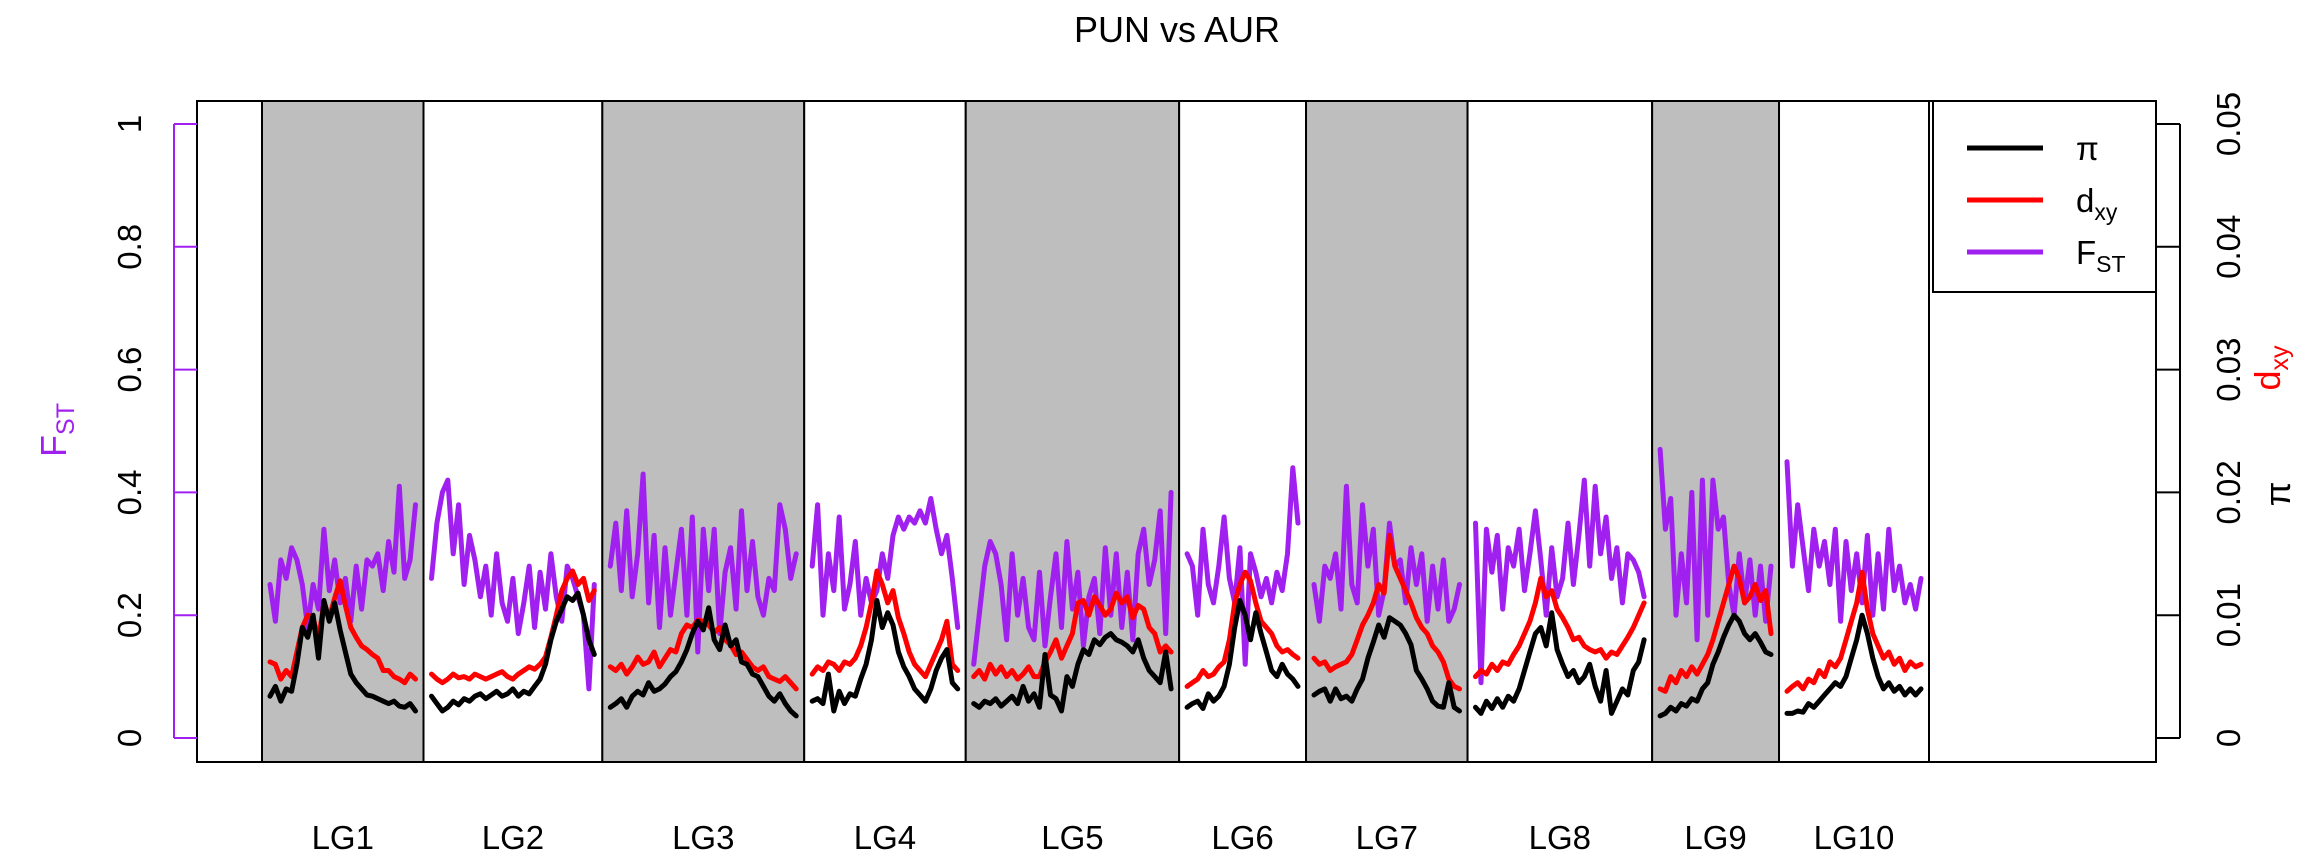 The width and height of the screenshot is (2304, 864). What do you see at coordinates (513, 431) in the screenshot?
I see `group-band-lg2` at bounding box center [513, 431].